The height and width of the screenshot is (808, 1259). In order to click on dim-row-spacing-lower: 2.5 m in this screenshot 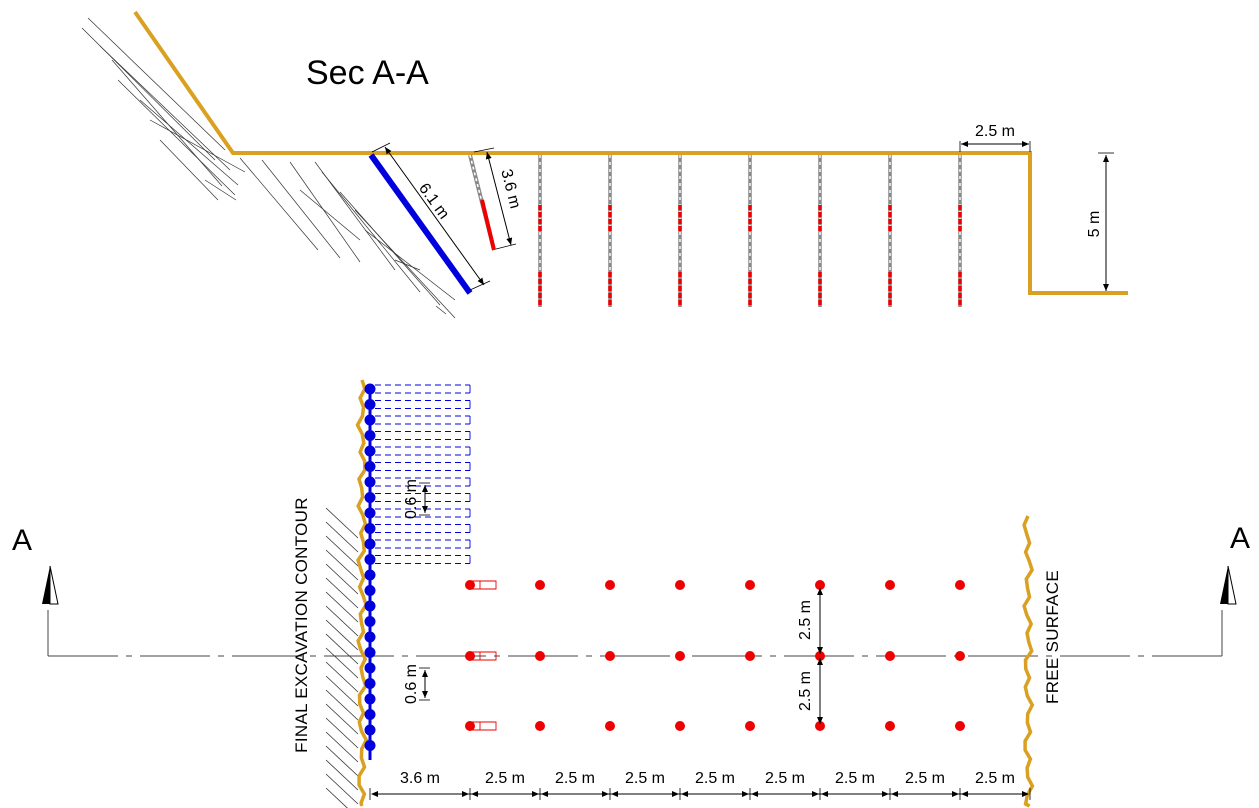, I will do `click(805, 691)`.